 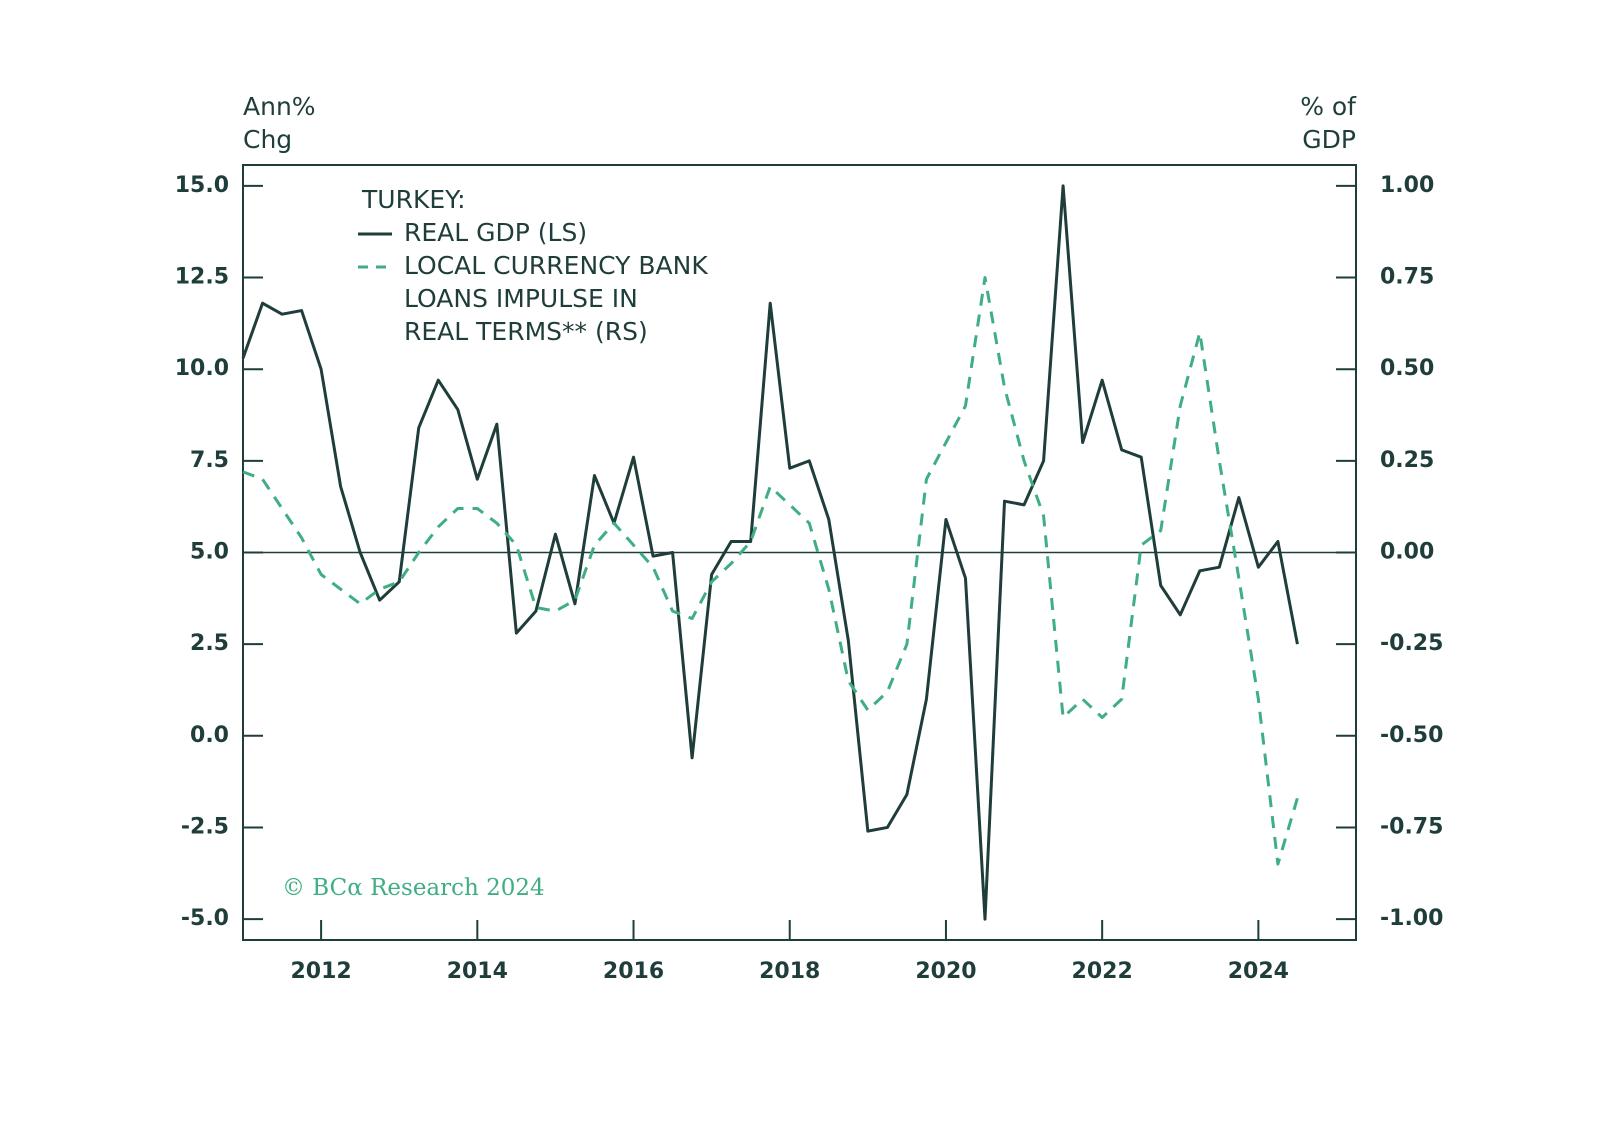 I want to click on x-tick-label: 2018, so click(x=789, y=971).